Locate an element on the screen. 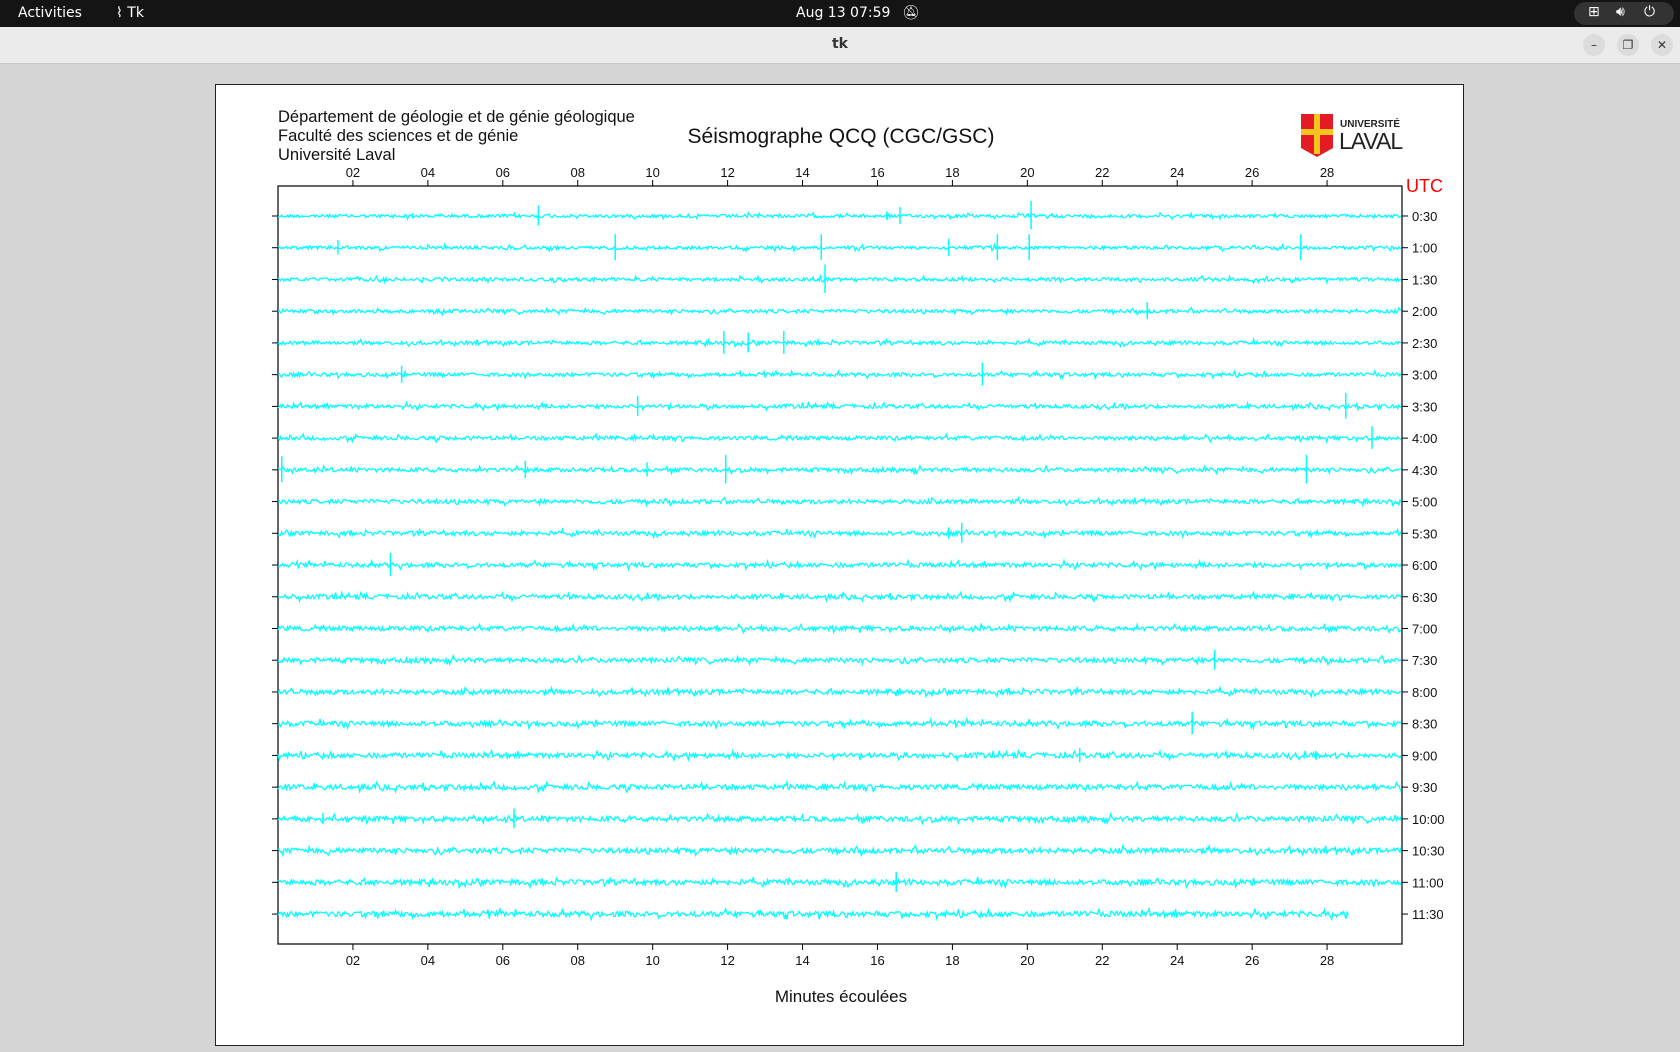 The width and height of the screenshot is (1680, 1052). notification-muted-icon: 🔕︎ is located at coordinates (911, 13).